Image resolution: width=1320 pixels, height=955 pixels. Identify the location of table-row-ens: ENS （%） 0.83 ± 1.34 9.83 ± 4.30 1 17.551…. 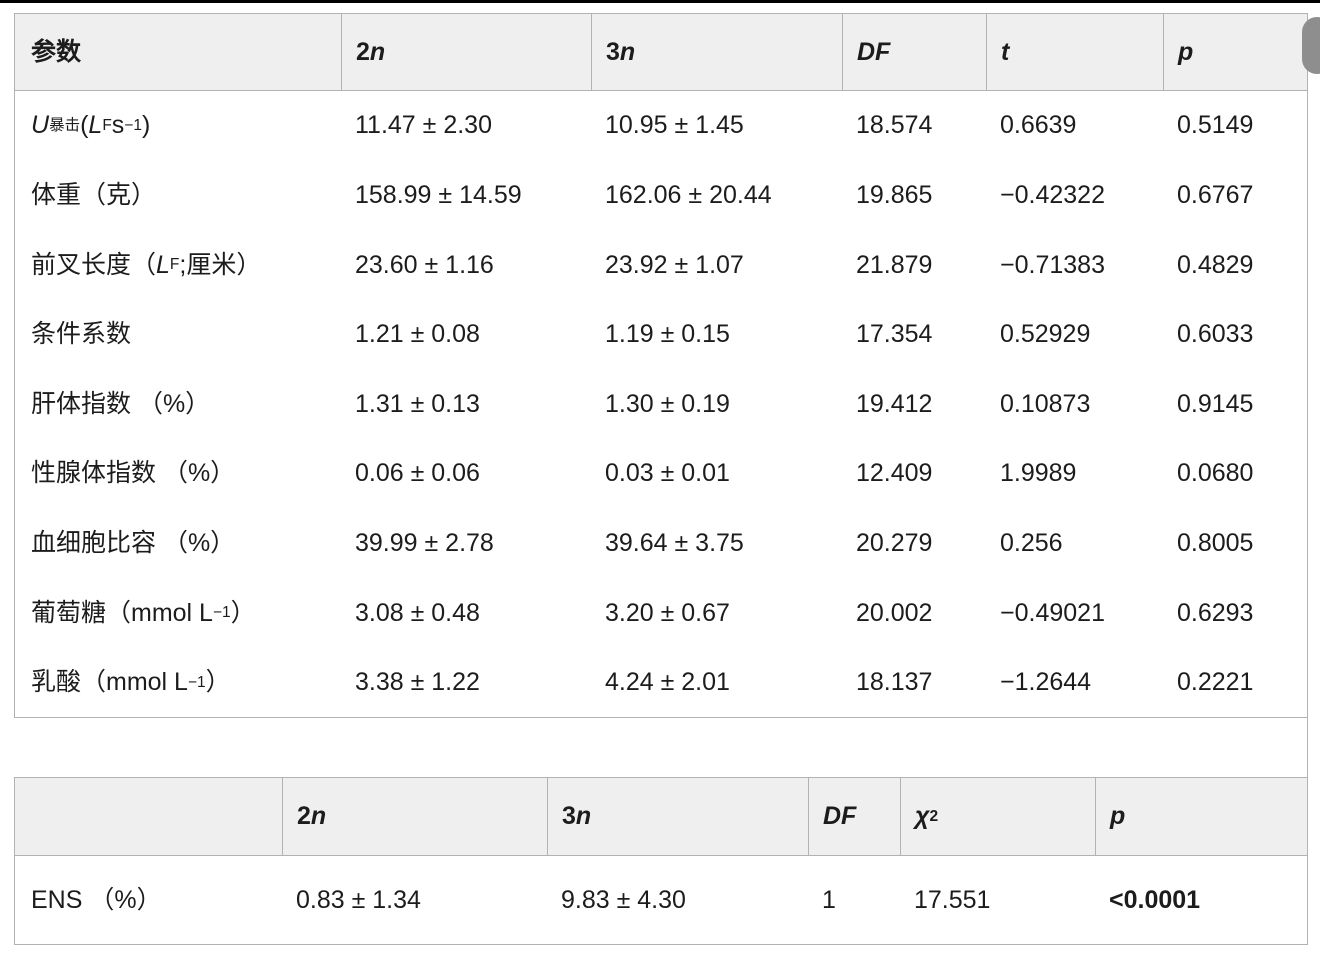
(661, 900).